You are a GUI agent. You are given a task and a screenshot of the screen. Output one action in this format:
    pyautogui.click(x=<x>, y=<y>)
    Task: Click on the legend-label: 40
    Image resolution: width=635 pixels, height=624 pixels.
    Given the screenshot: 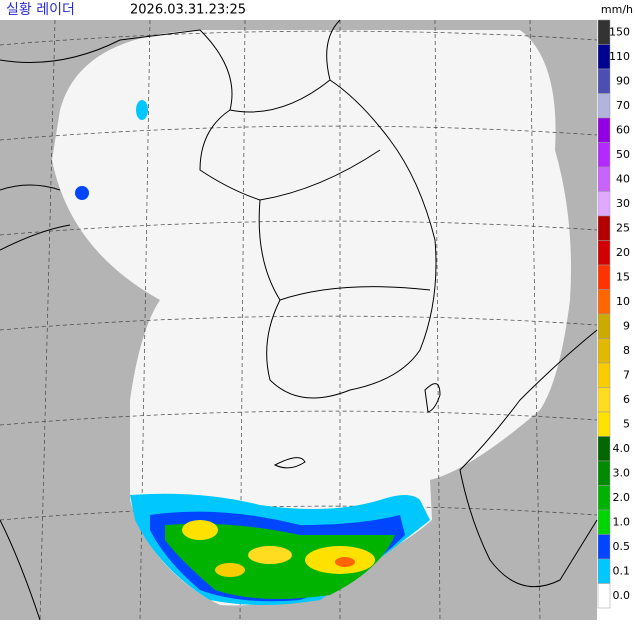 What is the action you would take?
    pyautogui.click(x=623, y=178)
    